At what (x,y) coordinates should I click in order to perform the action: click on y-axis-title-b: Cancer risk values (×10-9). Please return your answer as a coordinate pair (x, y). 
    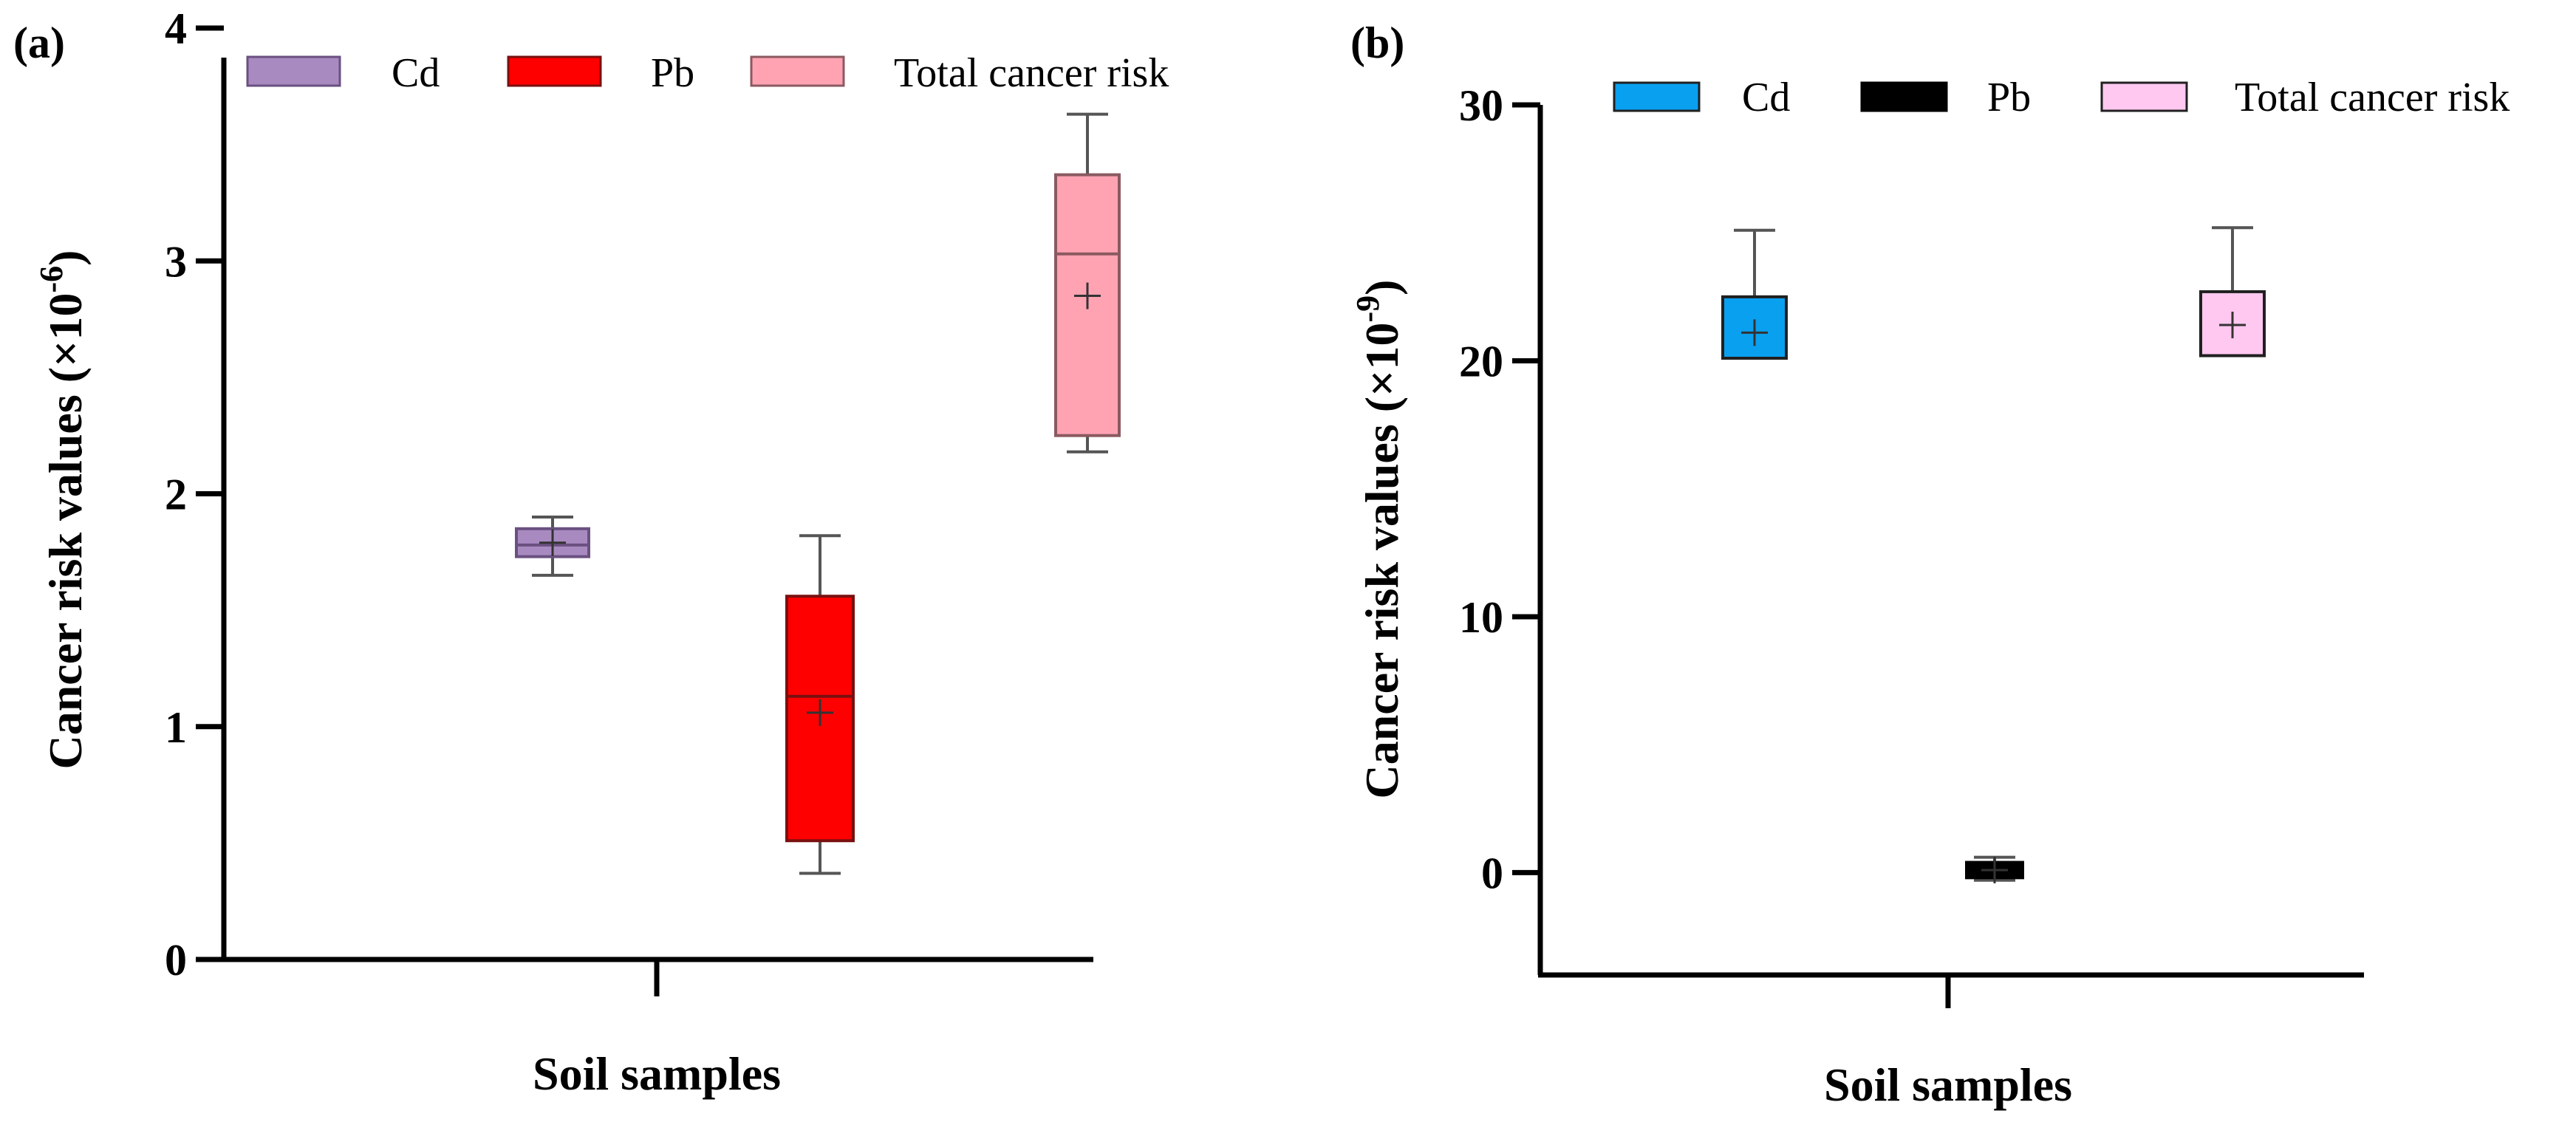
    Looking at the image, I should click on (1379, 539).